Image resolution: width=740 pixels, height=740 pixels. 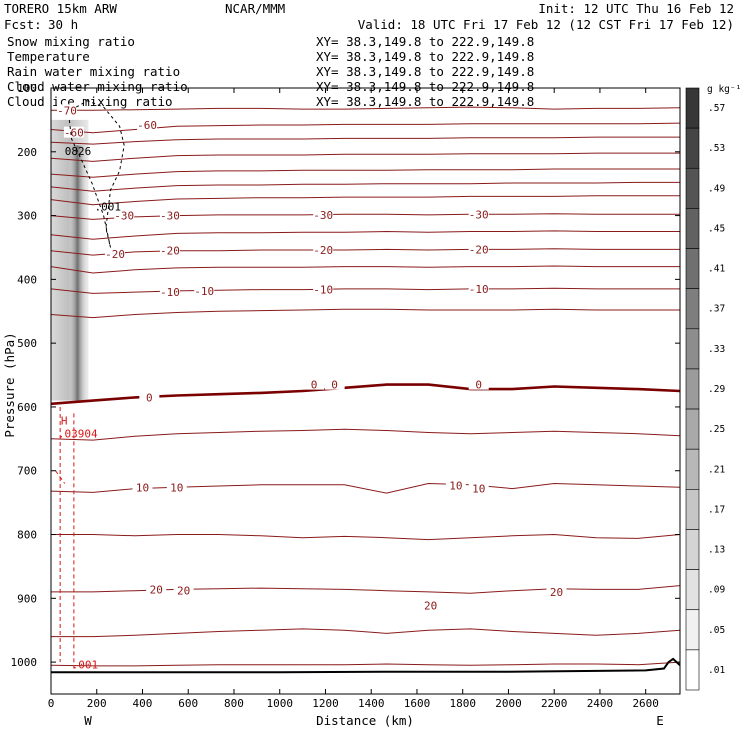 I want to click on colorbar-label: .45, so click(x=716, y=228).